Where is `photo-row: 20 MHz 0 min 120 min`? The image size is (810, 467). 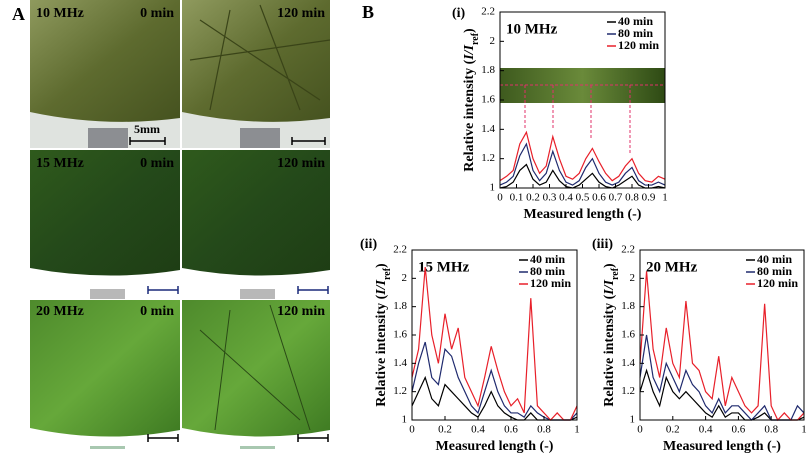 photo-row: 20 MHz 0 min 120 min is located at coordinates (180, 374).